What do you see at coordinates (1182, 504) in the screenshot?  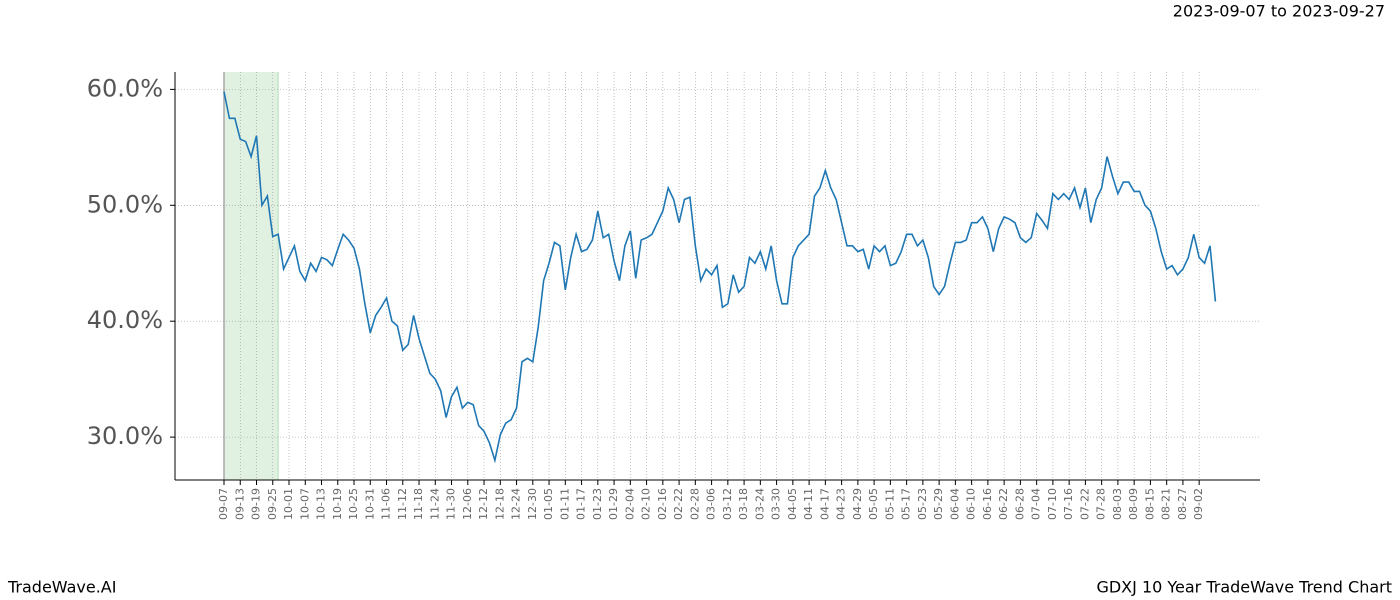 I see `x-tick-label: 08-27` at bounding box center [1182, 504].